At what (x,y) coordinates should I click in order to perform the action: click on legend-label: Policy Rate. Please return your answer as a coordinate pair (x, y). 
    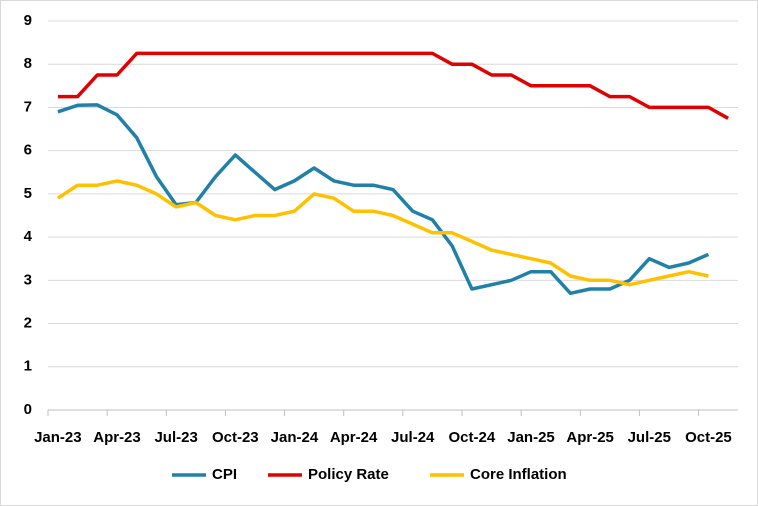
    Looking at the image, I should click on (348, 474).